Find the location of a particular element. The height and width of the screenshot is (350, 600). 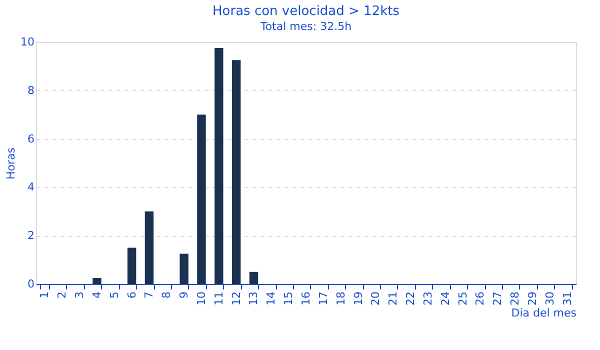

x-tick-label: 28 is located at coordinates (515, 299).